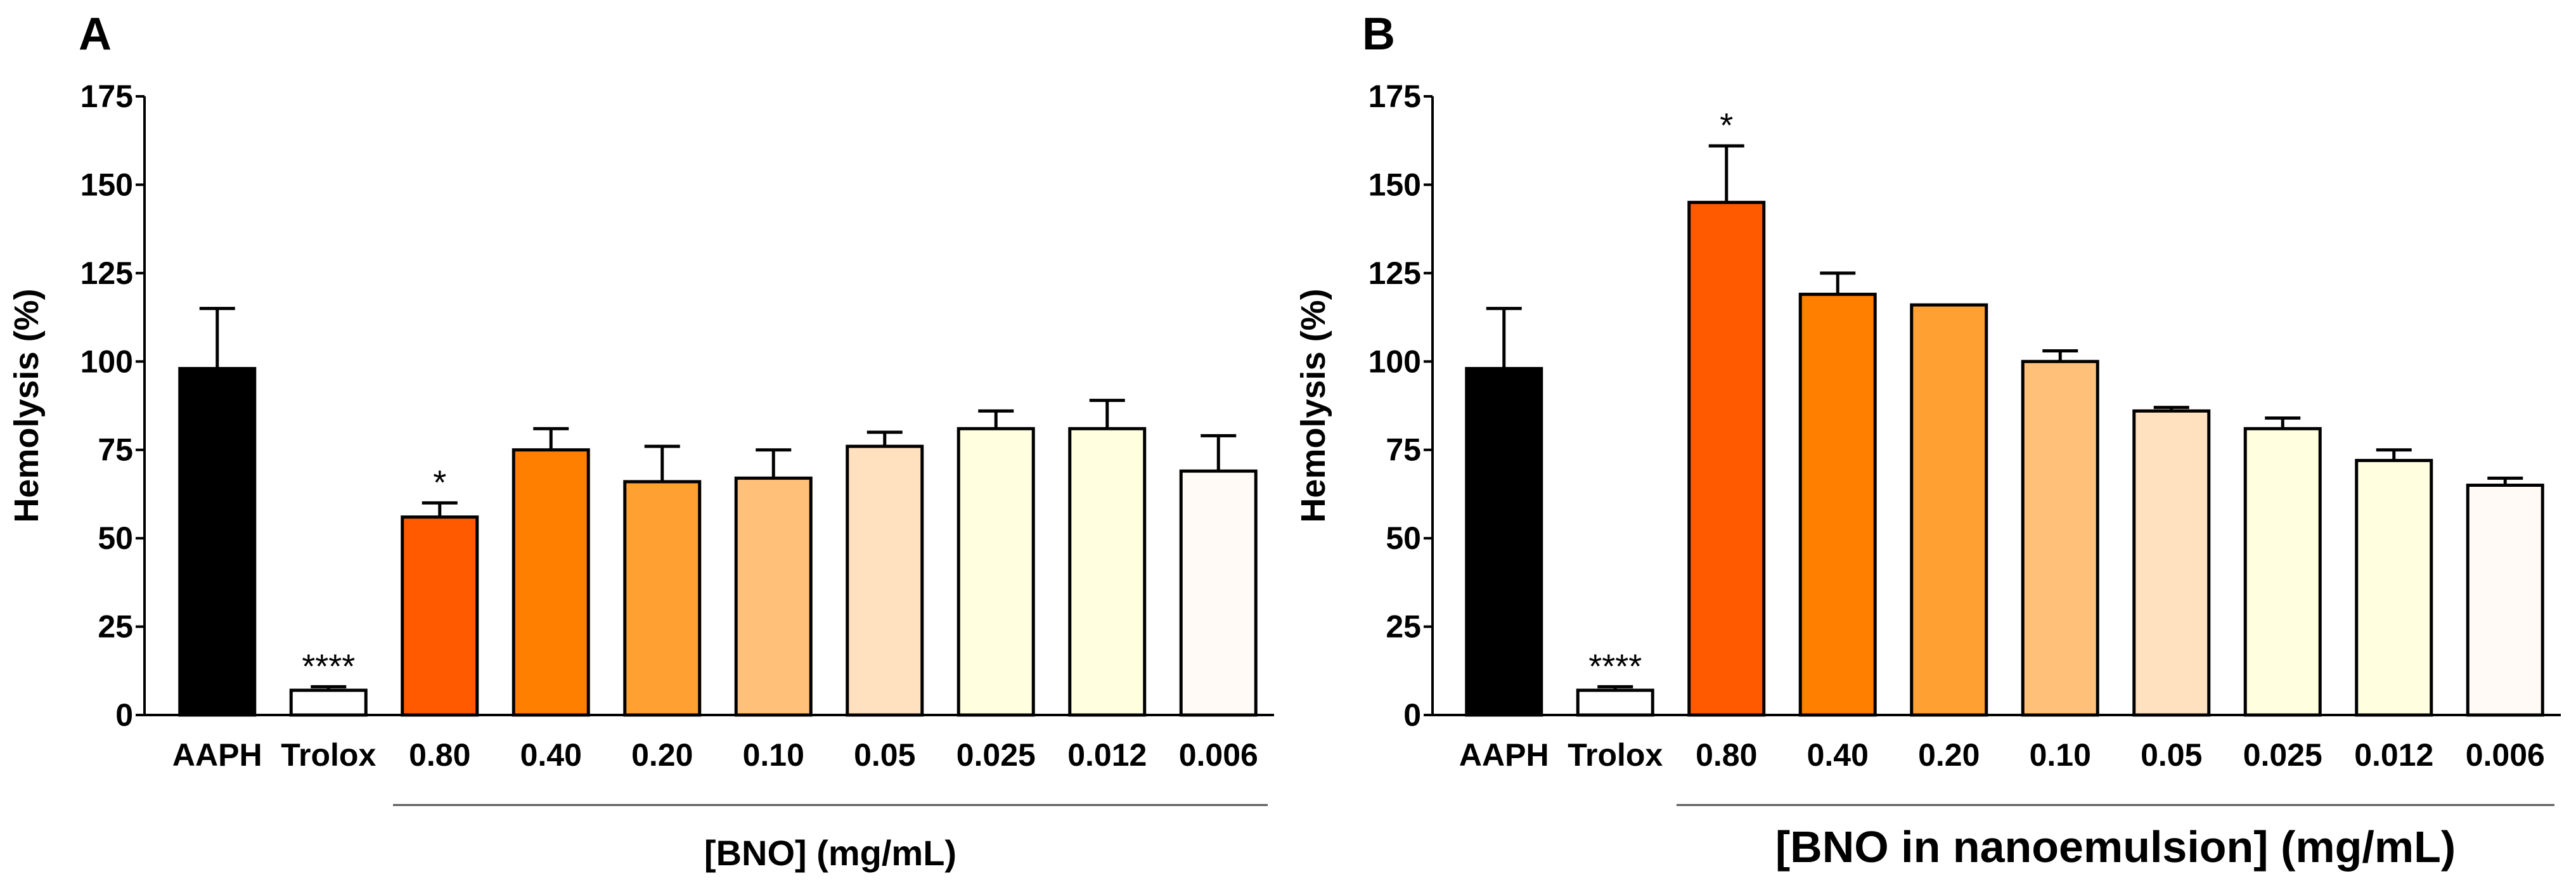 The image size is (2576, 883). Describe the element at coordinates (95, 34) in the screenshot. I see `panel-label: A` at that location.